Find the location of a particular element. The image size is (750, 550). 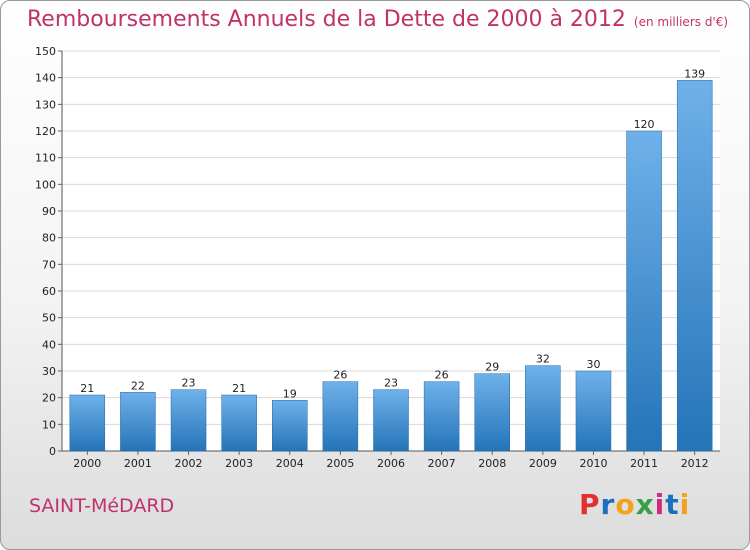

x-tick-label-2002: 2002 is located at coordinates (189, 463).